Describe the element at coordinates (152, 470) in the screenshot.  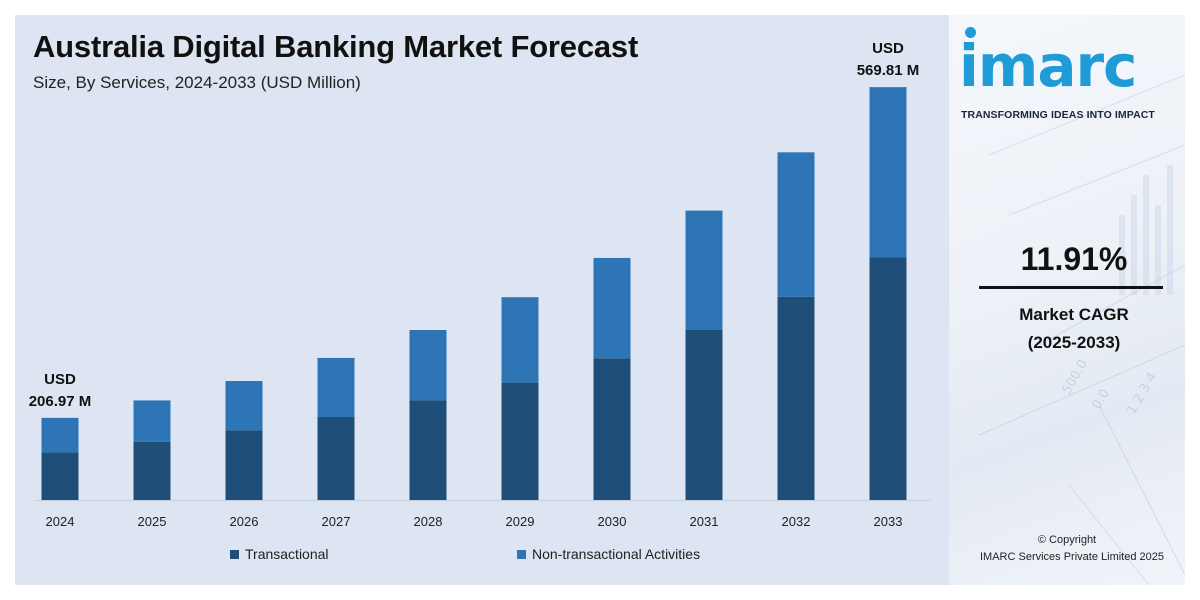
I see `bar-2025-transactional` at that location.